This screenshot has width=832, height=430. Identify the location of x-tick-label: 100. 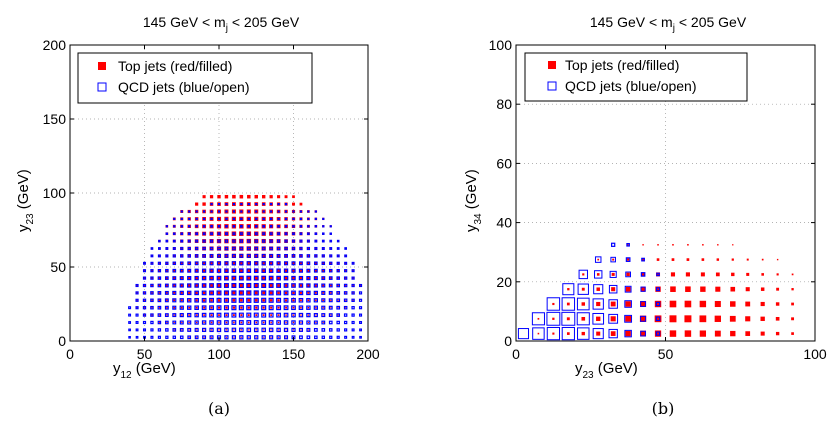
(219, 354).